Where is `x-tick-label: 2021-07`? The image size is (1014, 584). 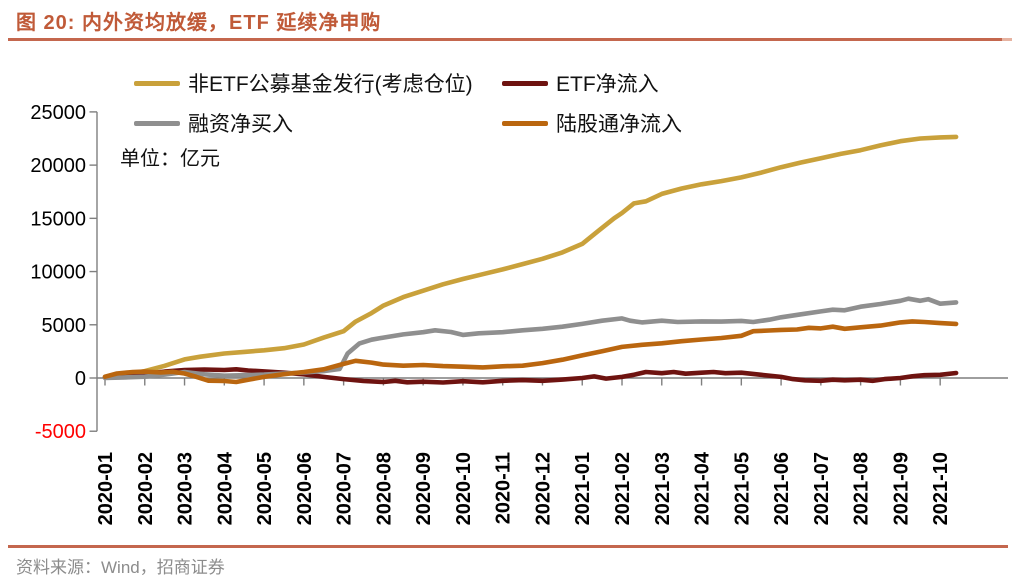
x-tick-label: 2021-07 is located at coordinates (822, 488).